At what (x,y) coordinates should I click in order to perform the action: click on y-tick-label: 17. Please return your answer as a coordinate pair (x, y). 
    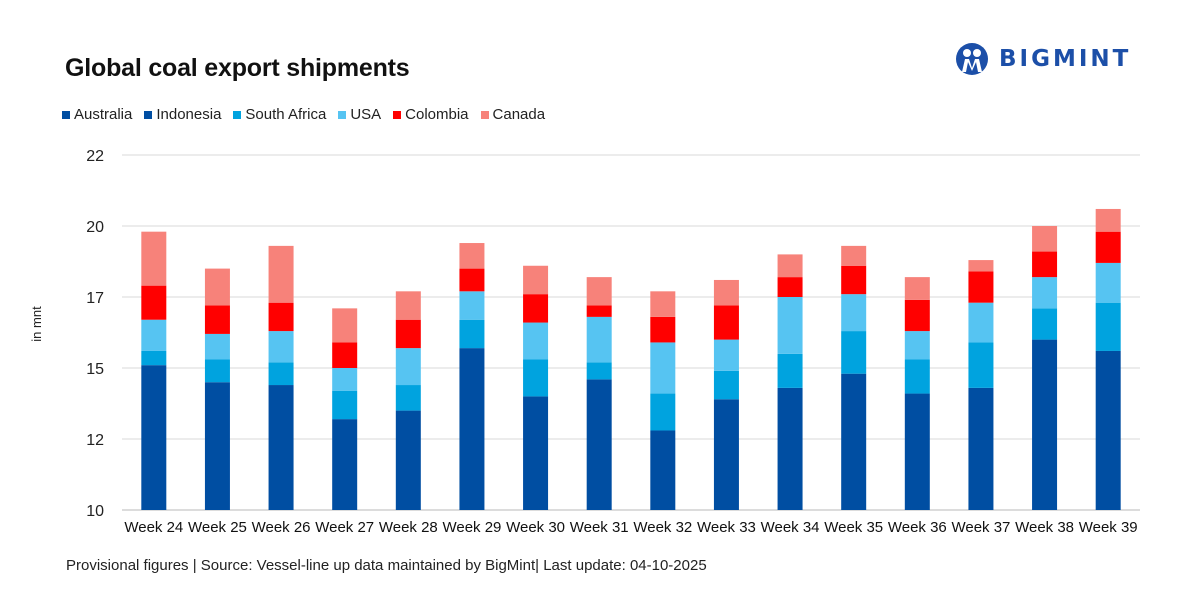
    Looking at the image, I should click on (95, 298).